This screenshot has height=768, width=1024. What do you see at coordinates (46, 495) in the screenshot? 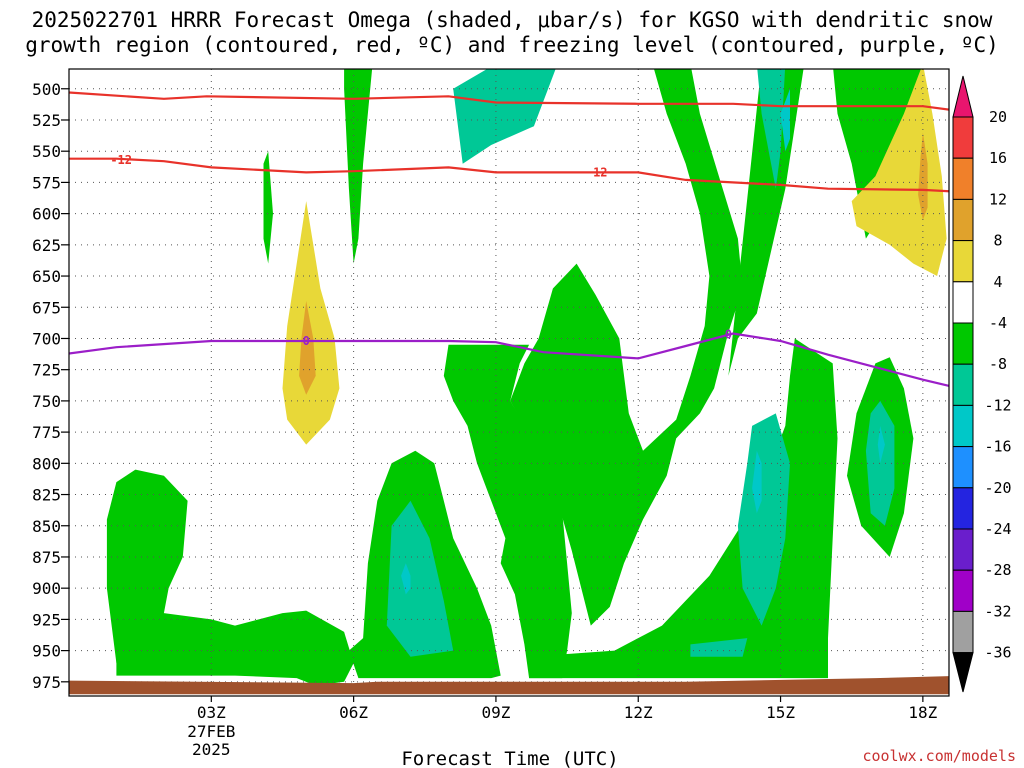
I see `y-tick-label: 825` at bounding box center [46, 495].